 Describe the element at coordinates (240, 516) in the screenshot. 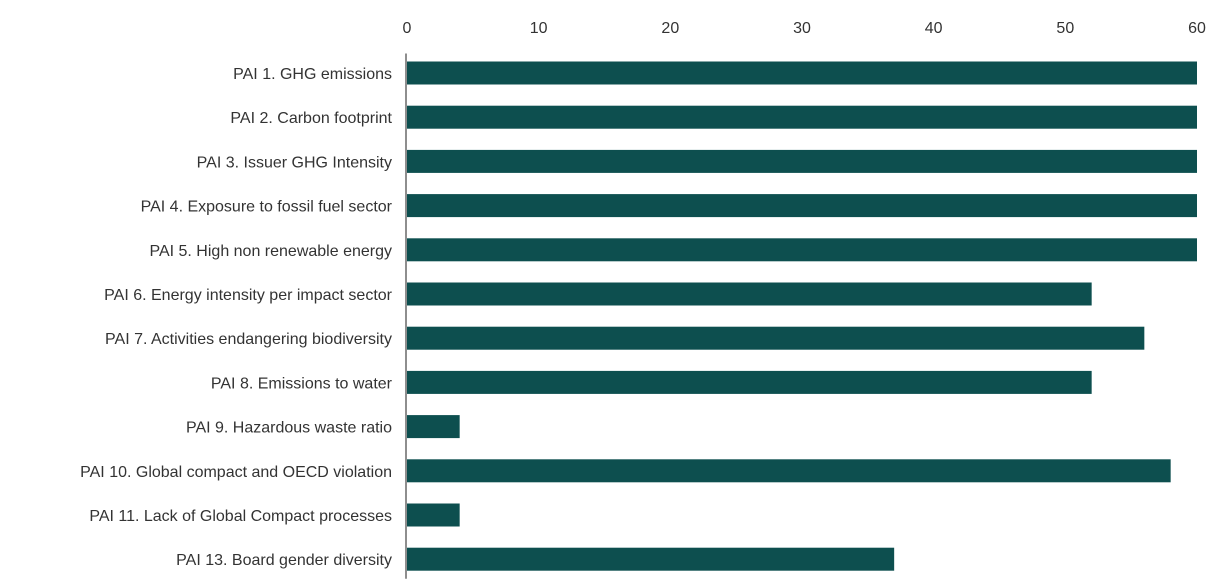

I see `category-label: PAI 11. Lack of Global Compact processes` at that location.